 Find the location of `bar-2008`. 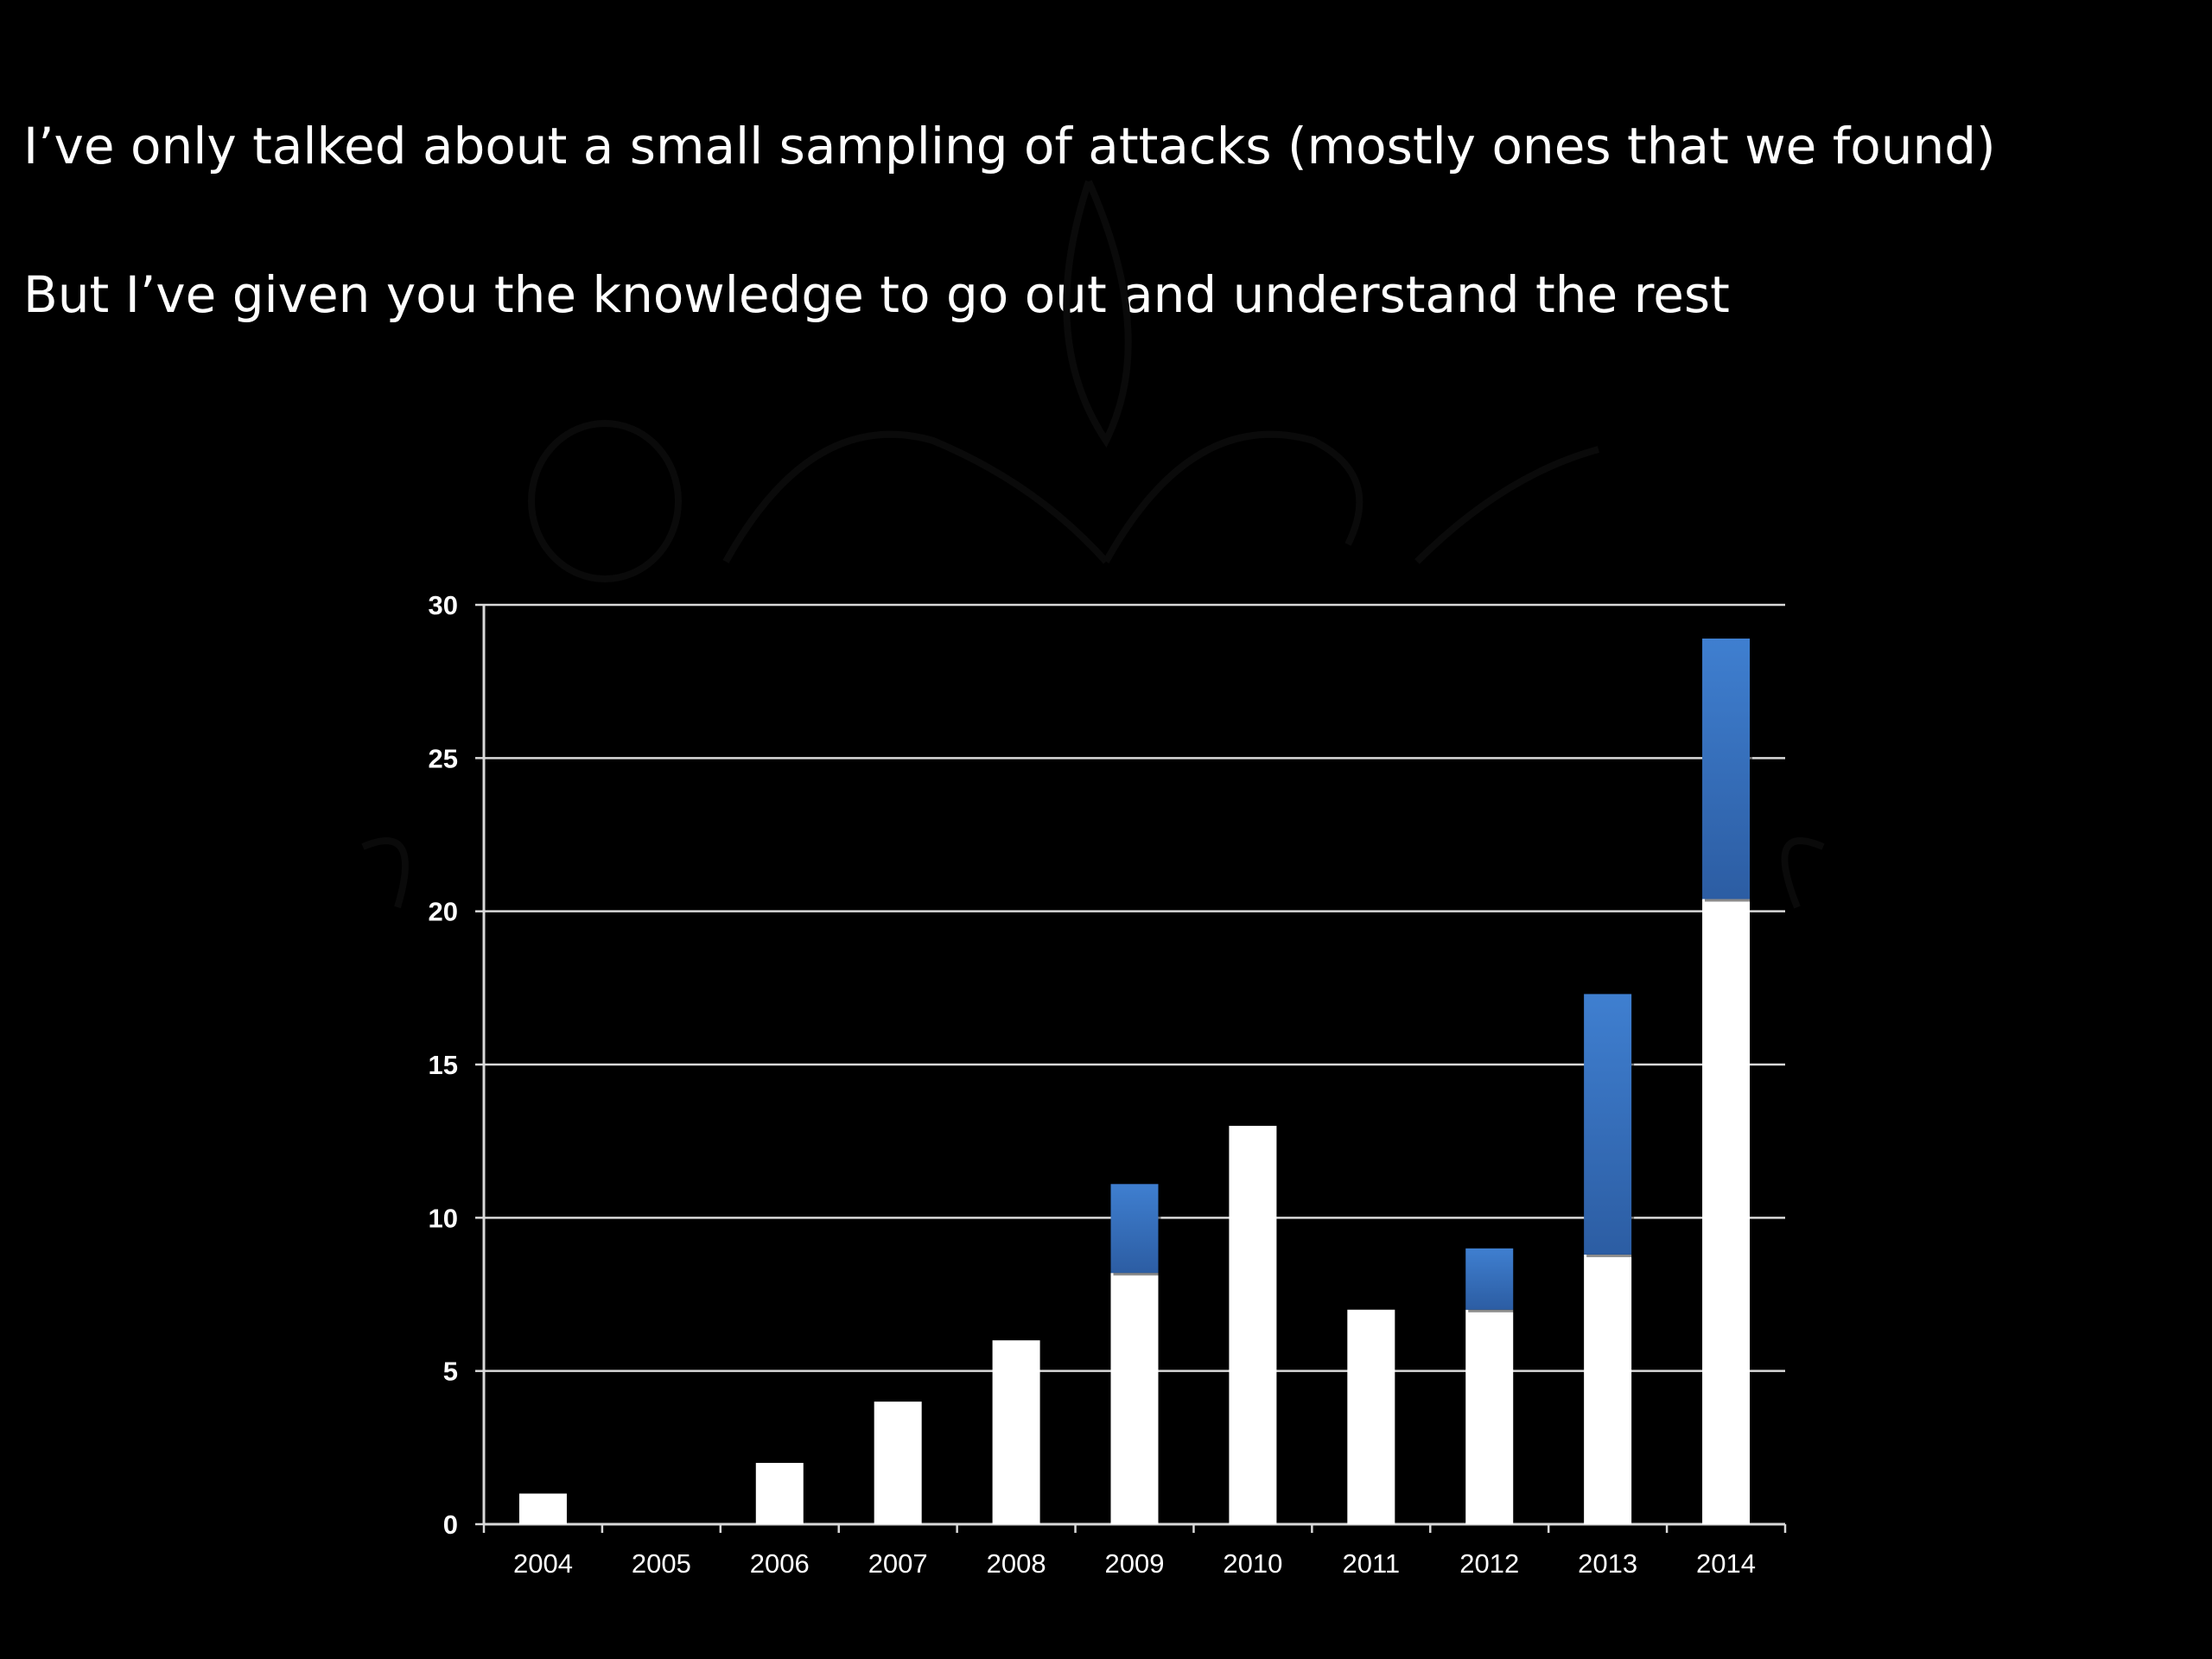

bar-2008 is located at coordinates (1016, 1432).